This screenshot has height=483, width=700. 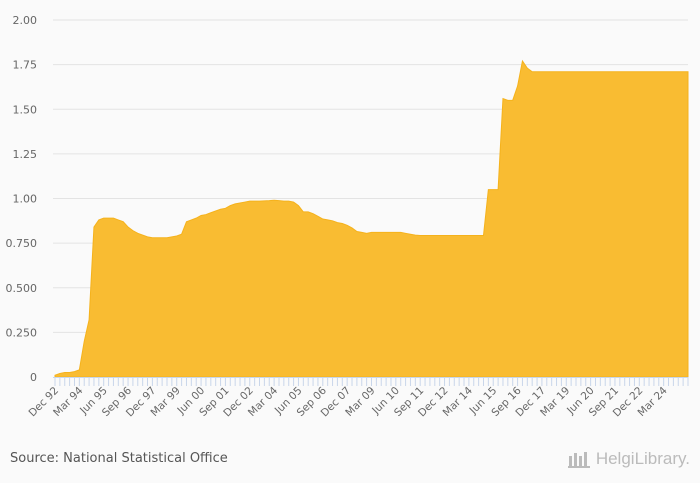 I want to click on y-tick-label: 1.25, so click(x=25, y=154).